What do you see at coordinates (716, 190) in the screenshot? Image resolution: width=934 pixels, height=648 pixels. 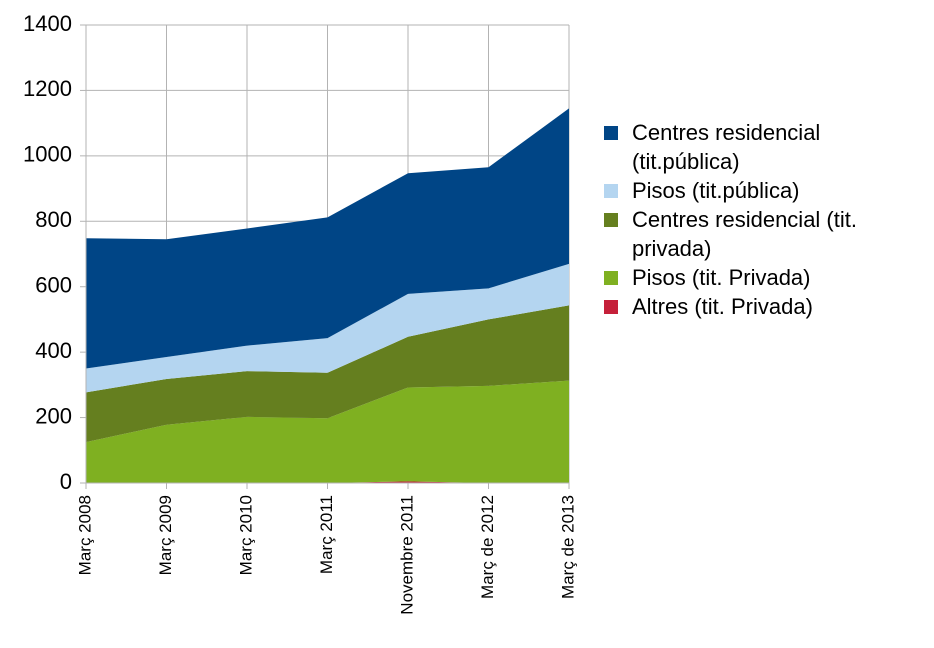 I see `legend-label: Pisos (tit.pública)` at bounding box center [716, 190].